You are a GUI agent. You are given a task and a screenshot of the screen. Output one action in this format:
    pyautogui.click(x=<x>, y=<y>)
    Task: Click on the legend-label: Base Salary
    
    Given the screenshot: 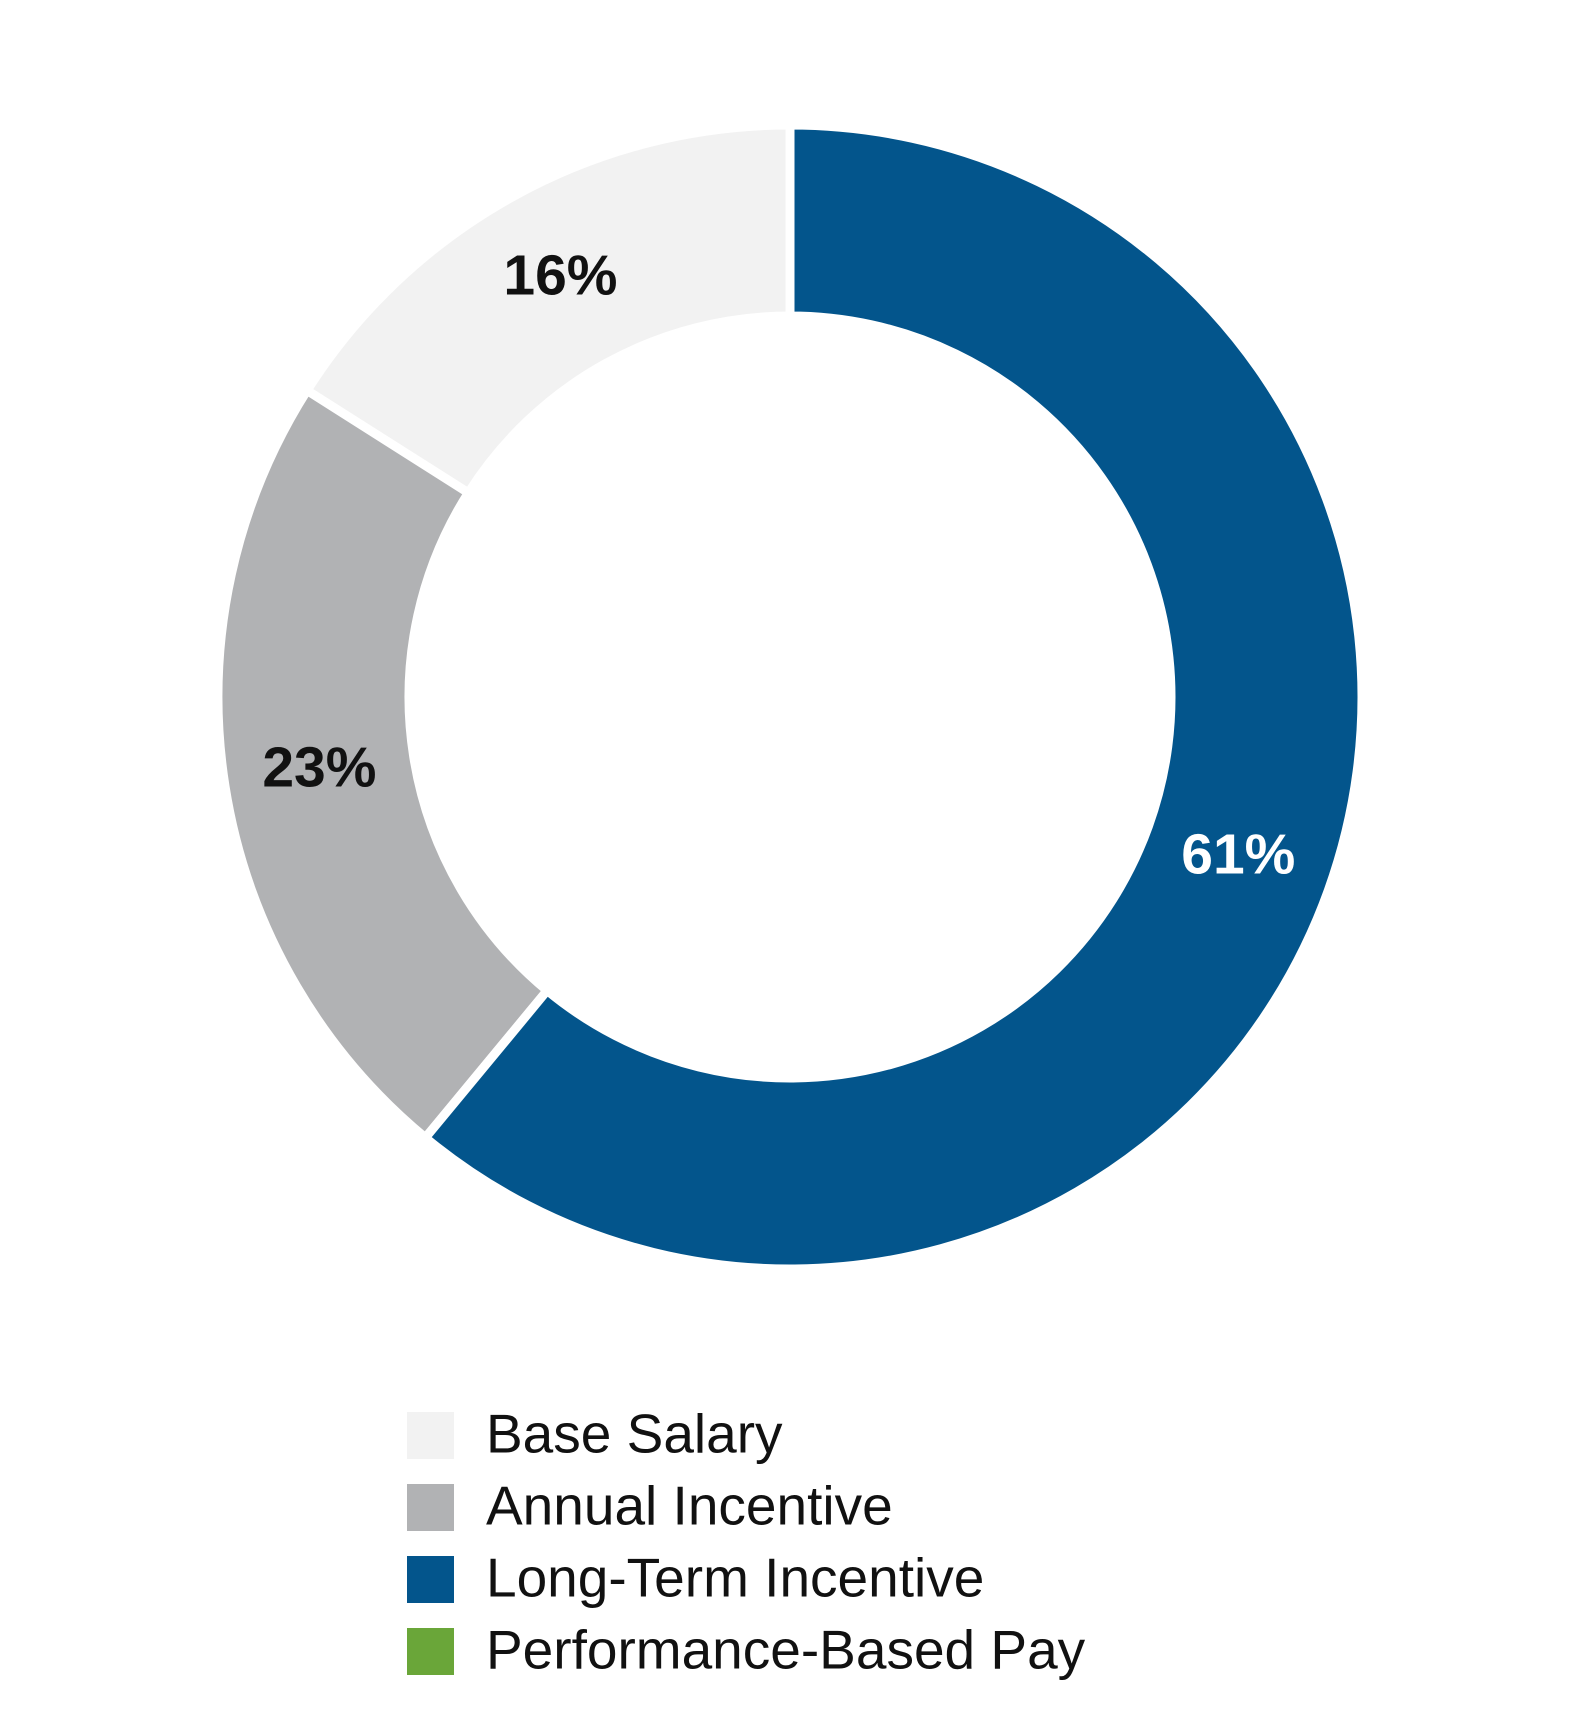 What is the action you would take?
    pyautogui.click(x=634, y=1434)
    